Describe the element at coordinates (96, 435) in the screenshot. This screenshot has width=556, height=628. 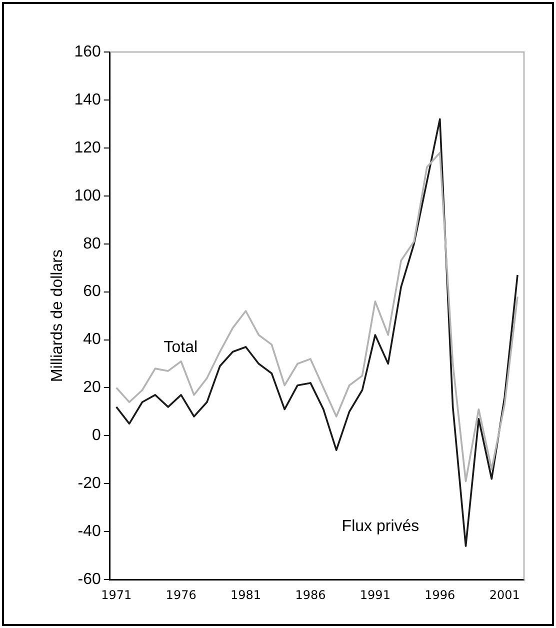
I see `y-tick-label: 0` at that location.